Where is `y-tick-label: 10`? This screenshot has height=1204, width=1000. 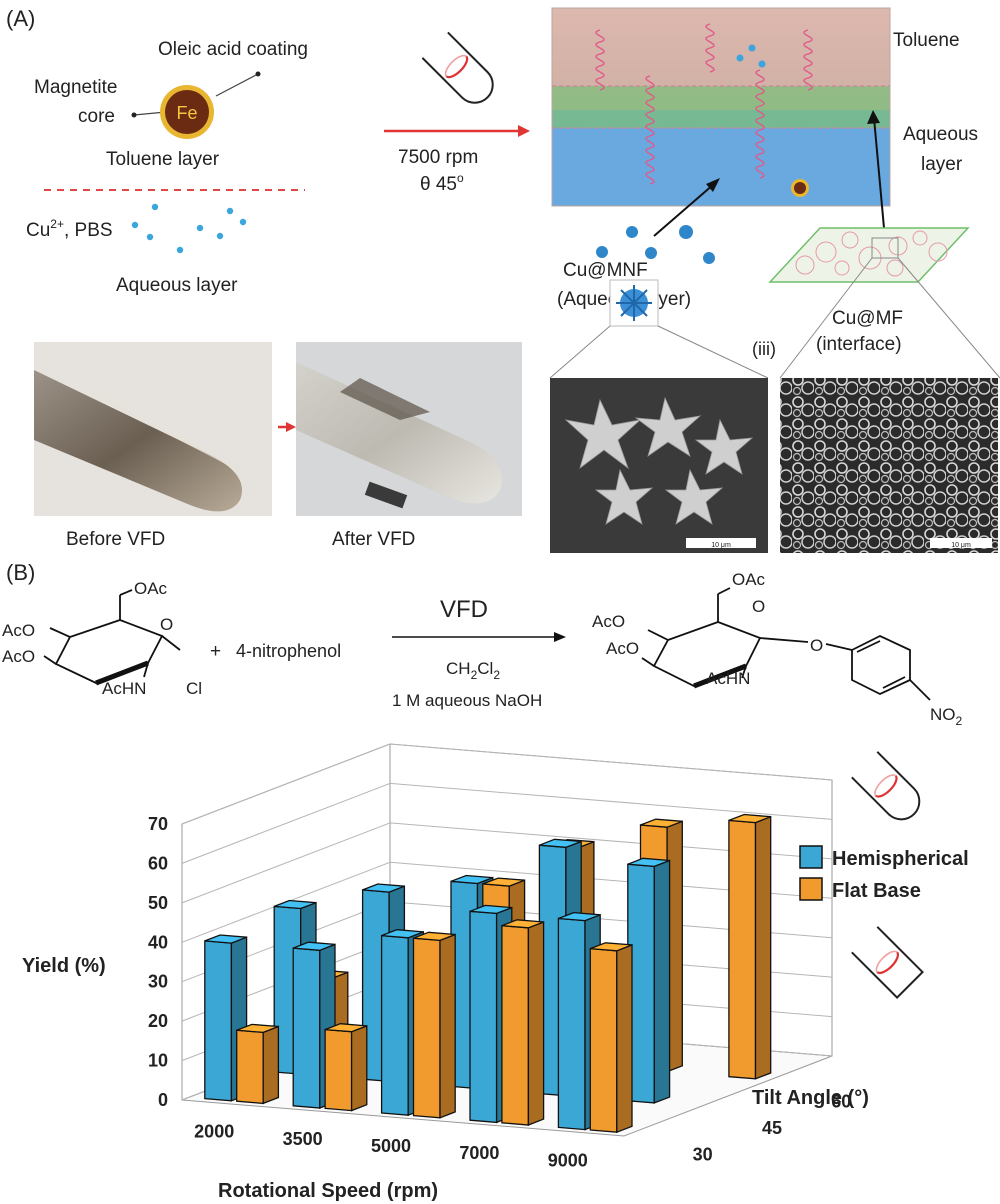
y-tick-label: 10 is located at coordinates (158, 1061).